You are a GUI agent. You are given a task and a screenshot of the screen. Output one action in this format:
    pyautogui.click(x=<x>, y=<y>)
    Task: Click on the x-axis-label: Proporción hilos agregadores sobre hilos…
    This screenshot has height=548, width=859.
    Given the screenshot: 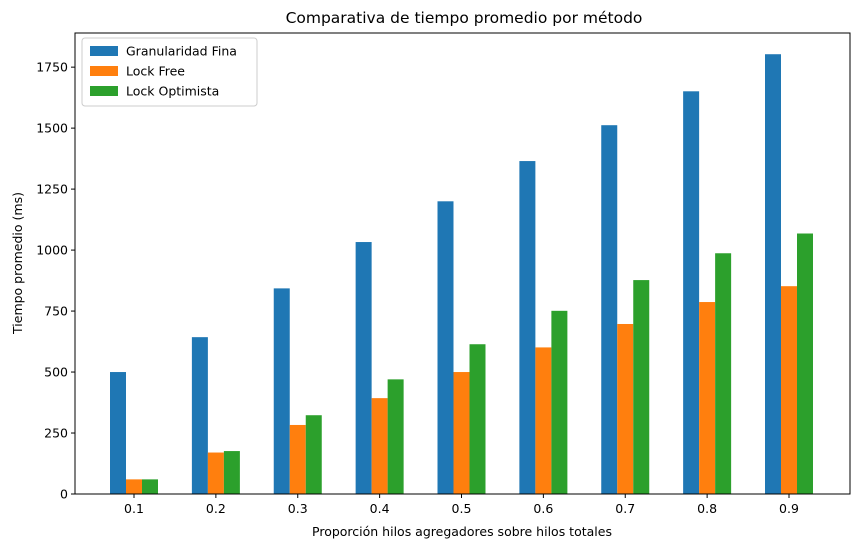 What is the action you would take?
    pyautogui.click(x=462, y=531)
    